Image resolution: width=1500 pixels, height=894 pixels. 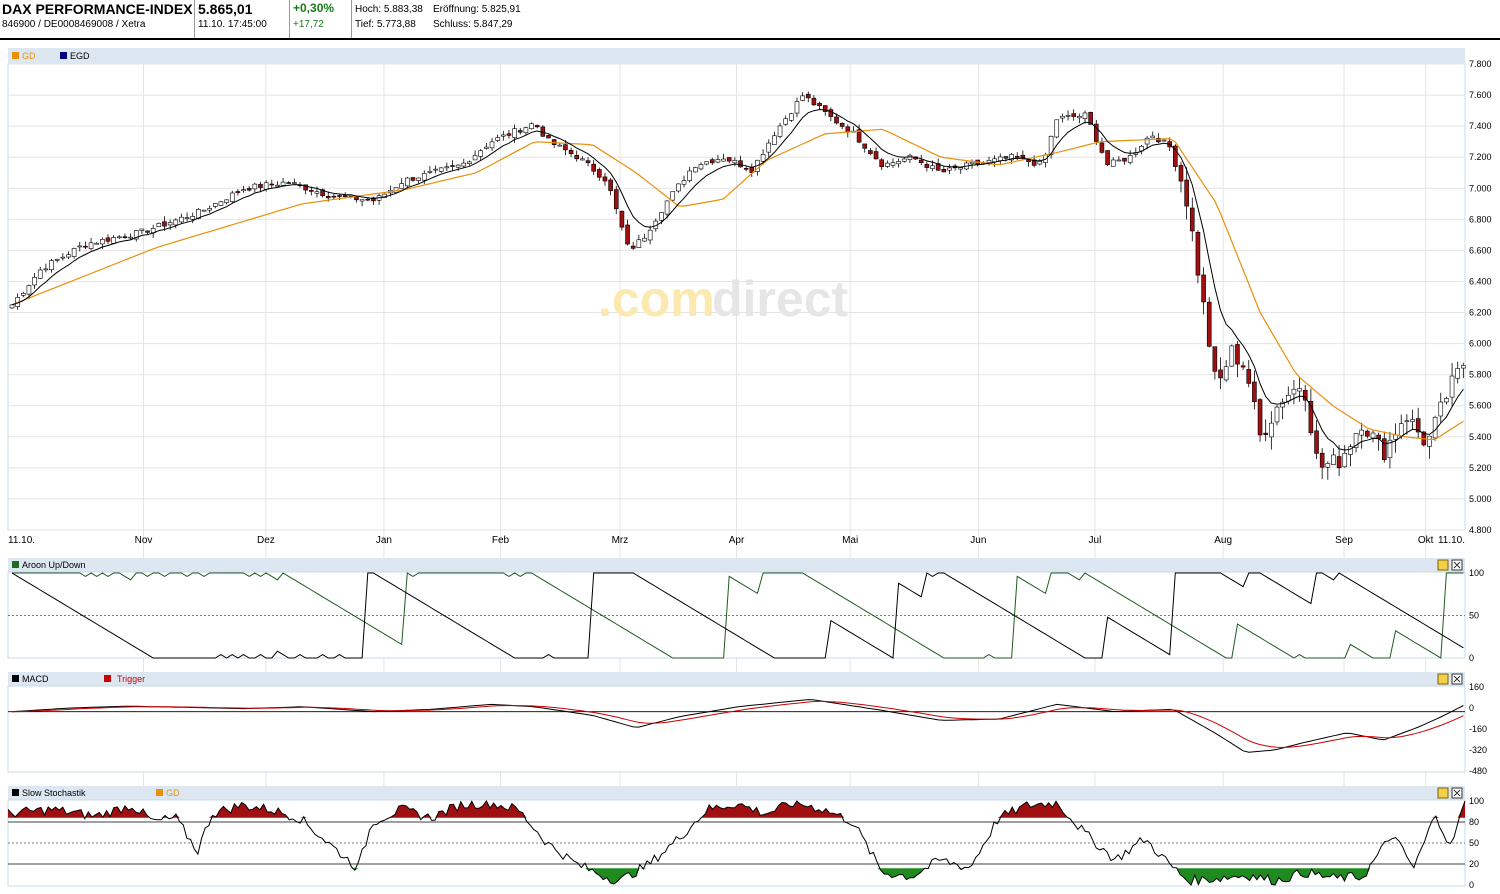 What do you see at coordinates (736, 729) in the screenshot?
I see `macd-plot-frame` at bounding box center [736, 729].